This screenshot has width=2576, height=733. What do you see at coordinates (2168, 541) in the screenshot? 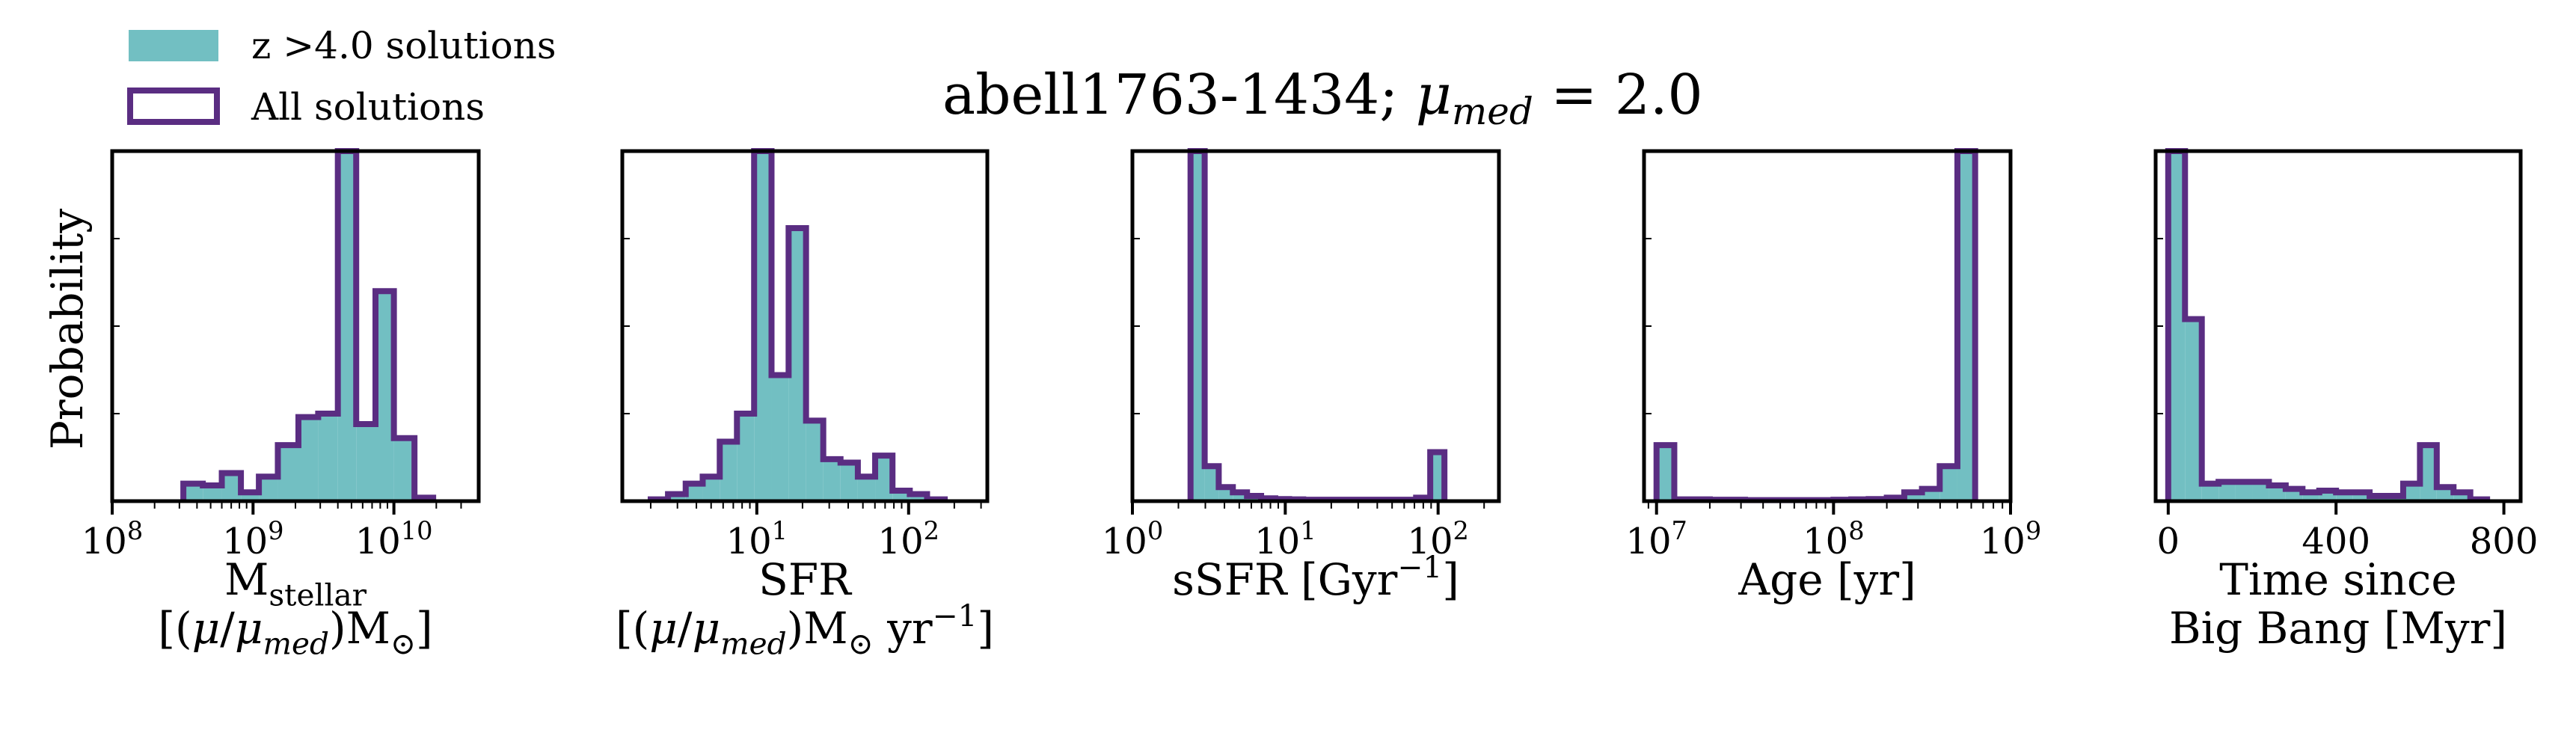
I see `x-tick-label: 0` at bounding box center [2168, 541].